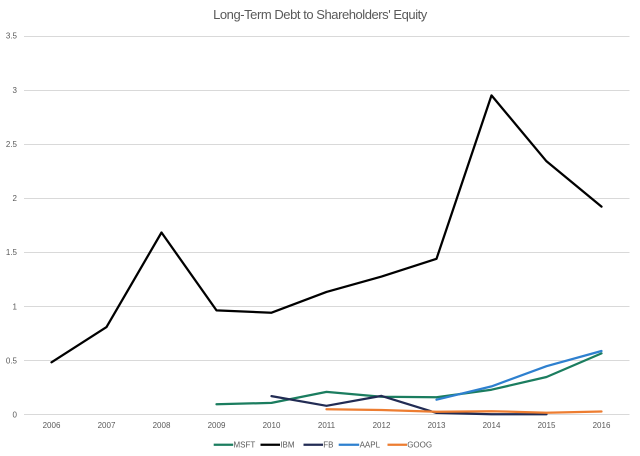  What do you see at coordinates (547, 425) in the screenshot?
I see `svg-text: 2015` at bounding box center [547, 425].